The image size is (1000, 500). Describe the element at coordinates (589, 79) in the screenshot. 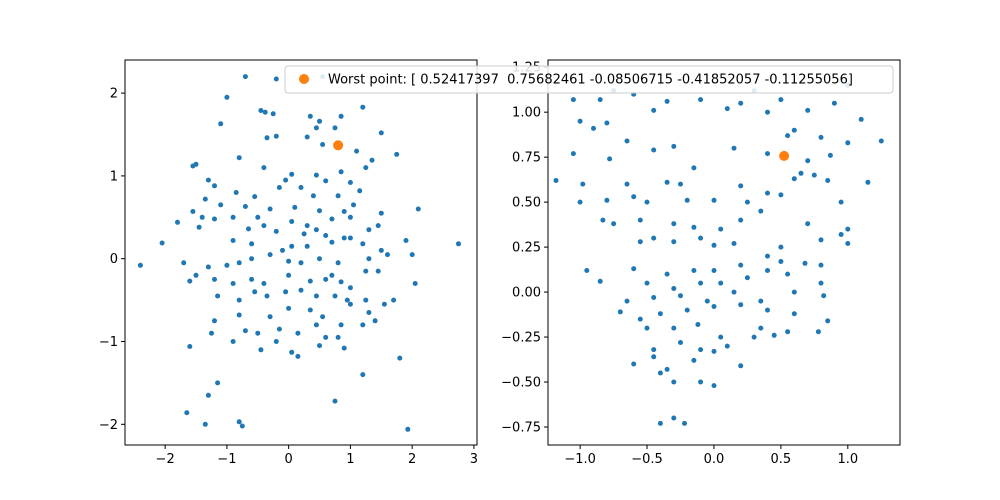

I see `legend-box` at that location.